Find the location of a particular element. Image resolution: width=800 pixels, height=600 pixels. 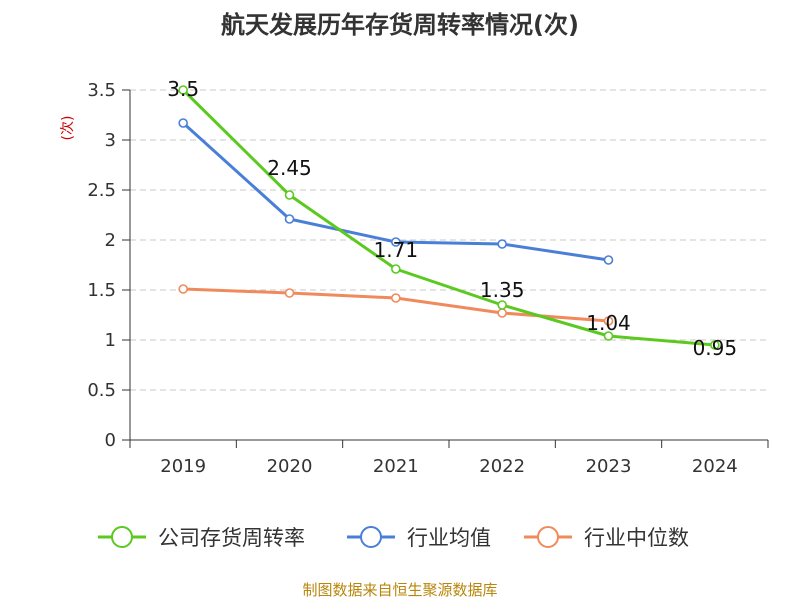

x-tick-label: 2023 is located at coordinates (609, 466).